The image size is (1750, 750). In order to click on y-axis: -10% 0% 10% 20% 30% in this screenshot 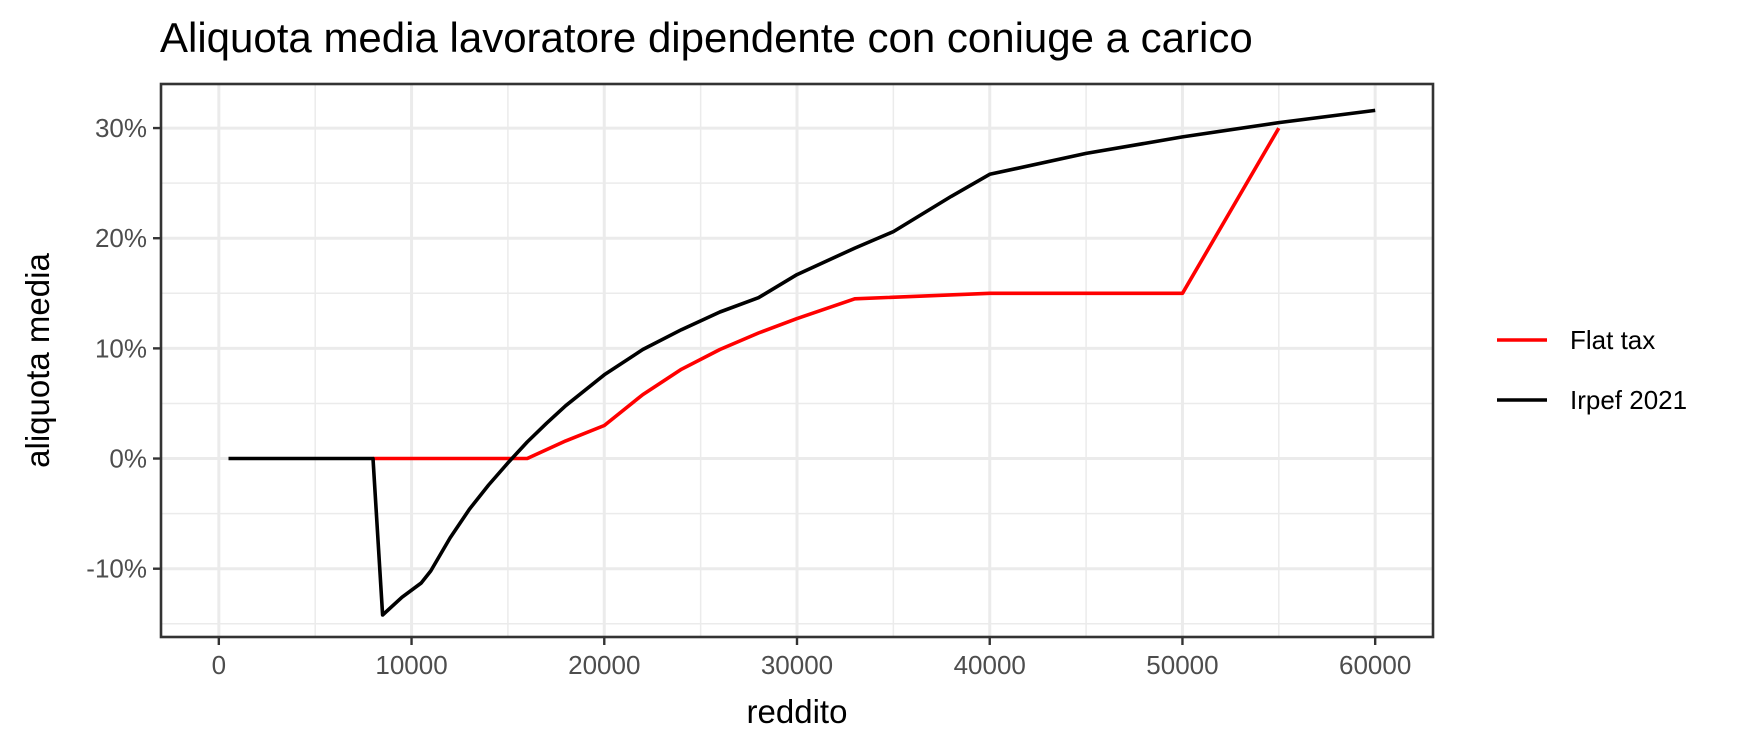, I will do `click(123, 348)`.